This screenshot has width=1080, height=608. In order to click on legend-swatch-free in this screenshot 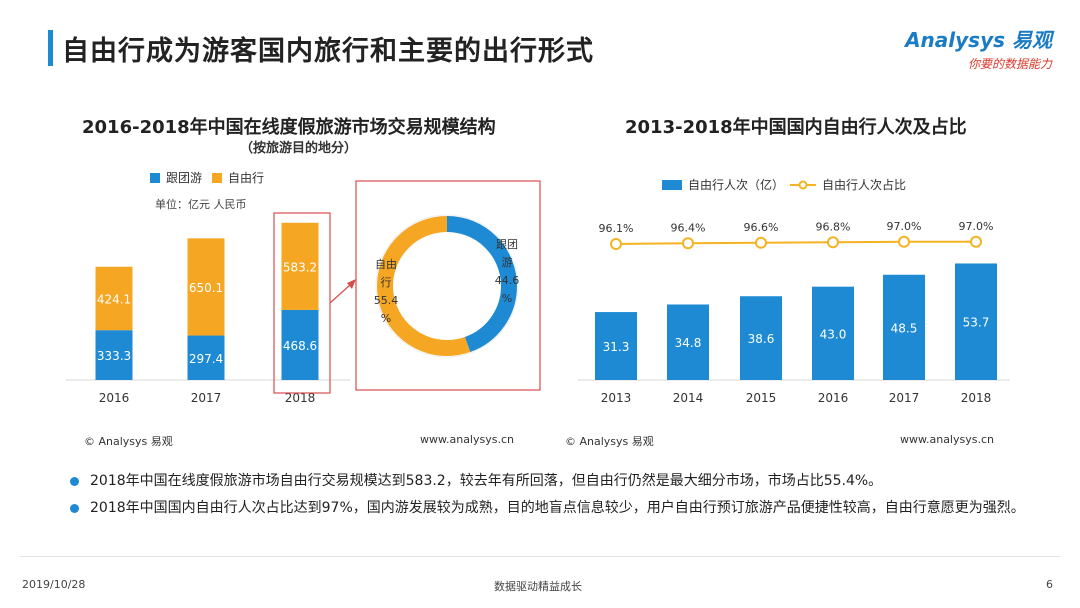, I will do `click(217, 177)`.